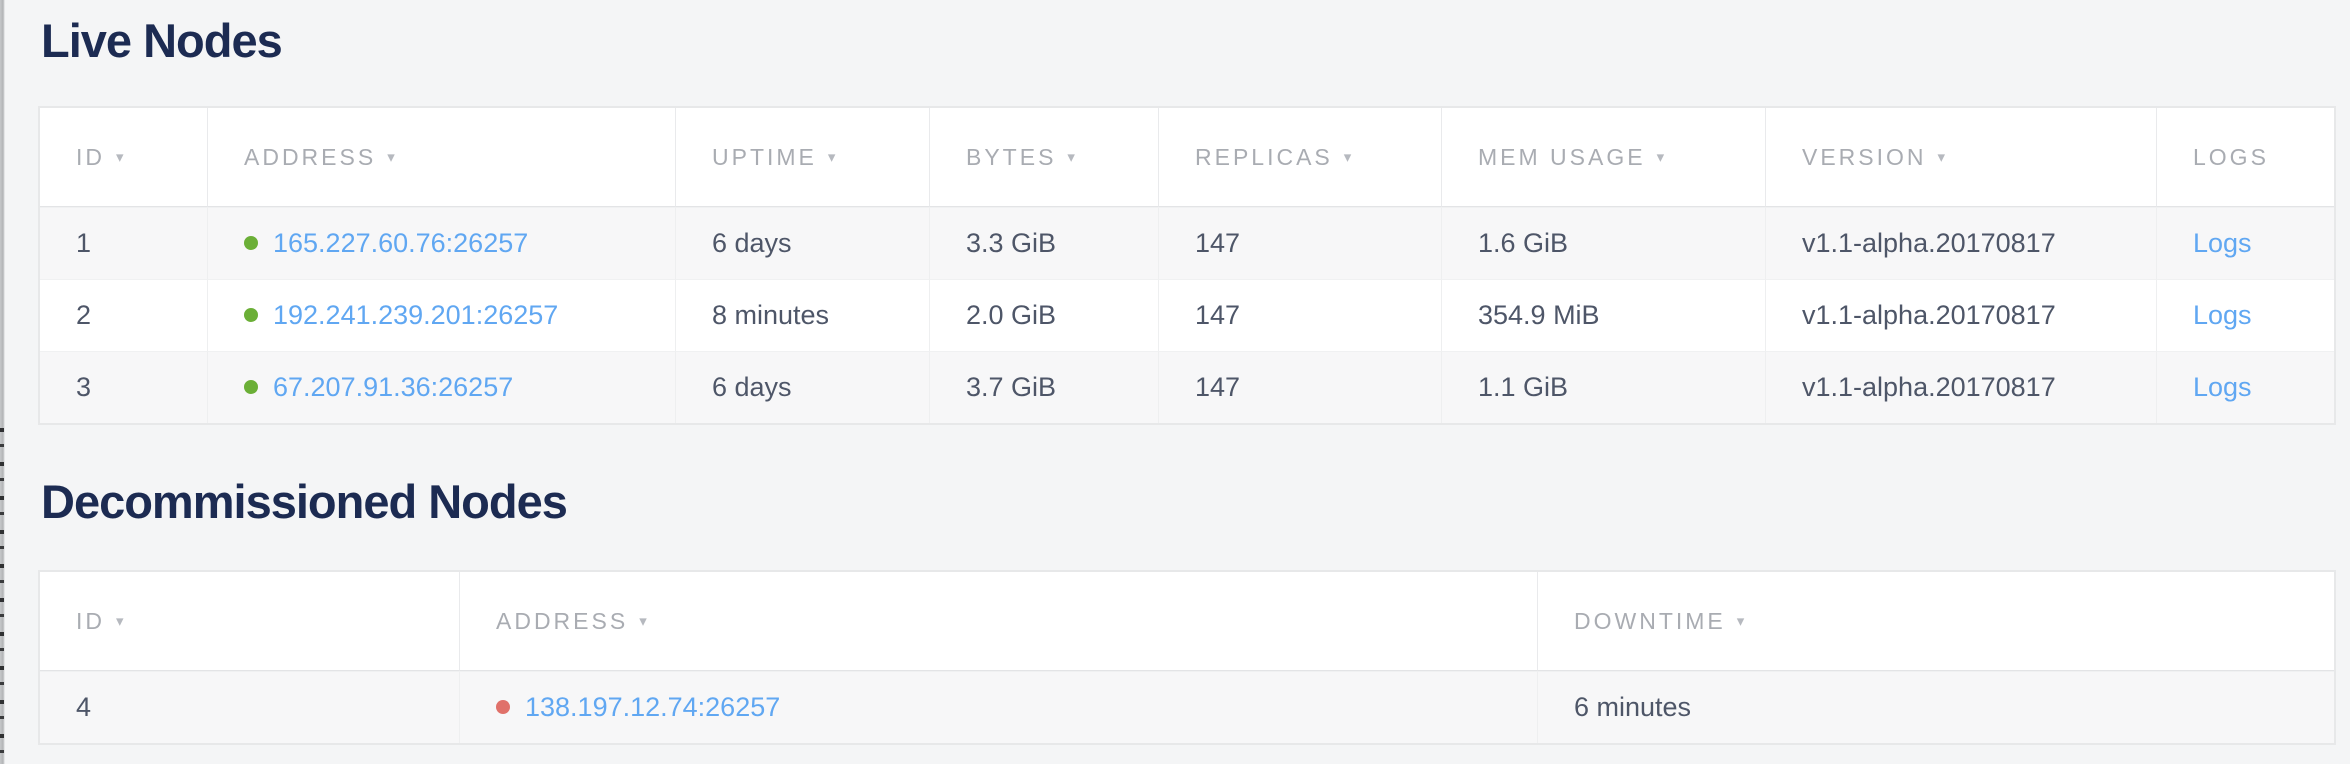  Describe the element at coordinates (1935, 707) in the screenshot. I see `cell-downtime: 6 minutes` at that location.